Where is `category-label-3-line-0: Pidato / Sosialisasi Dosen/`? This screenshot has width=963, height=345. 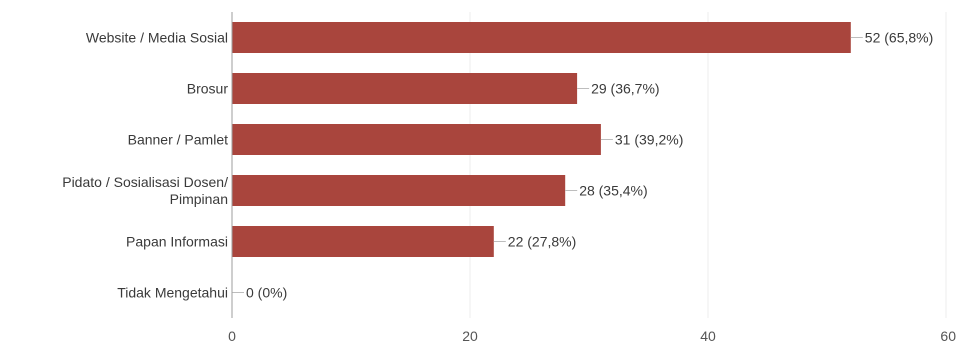
category-label-3-line-0: Pidato / Sosialisasi Dosen/ is located at coordinates (145, 182).